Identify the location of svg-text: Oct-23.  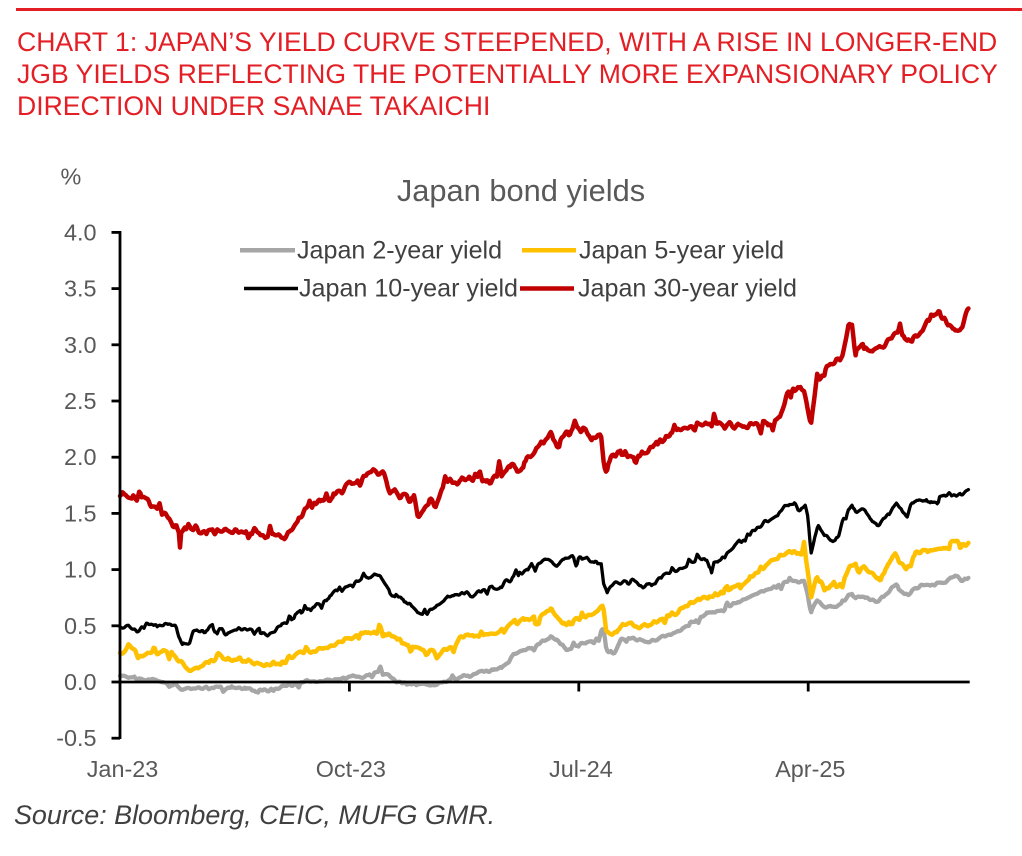
(351, 769).